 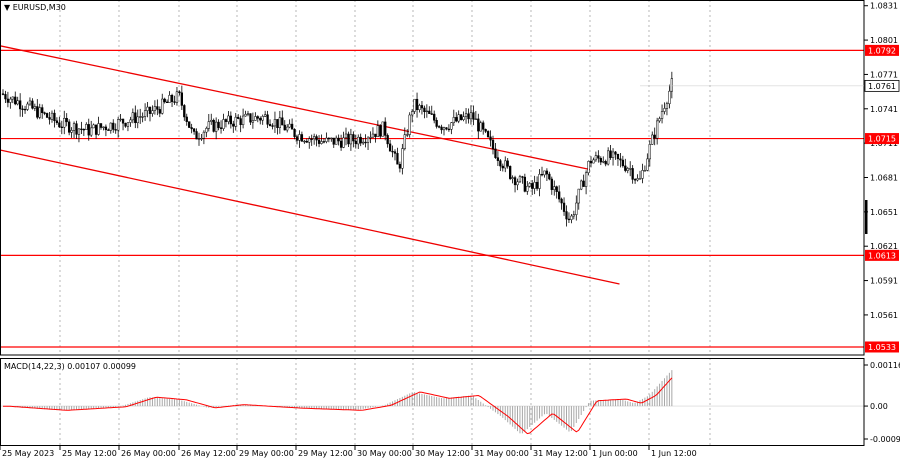 I want to click on price-tick-label: 1.0561, so click(x=884, y=315).